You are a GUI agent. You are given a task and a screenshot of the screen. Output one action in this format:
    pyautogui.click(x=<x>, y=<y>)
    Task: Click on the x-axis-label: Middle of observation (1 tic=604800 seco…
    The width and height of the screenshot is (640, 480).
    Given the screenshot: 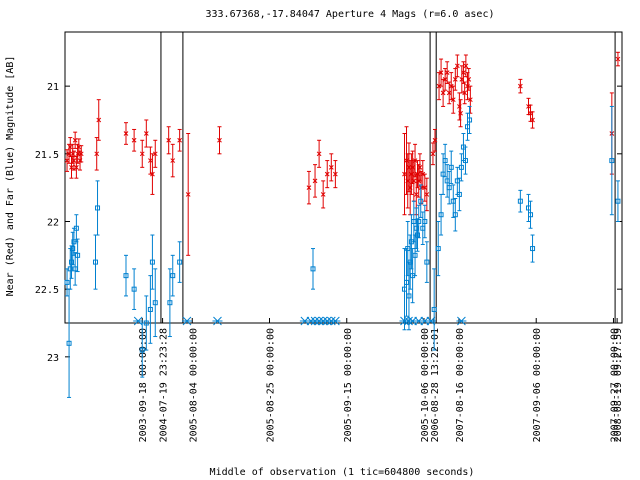 What is the action you would take?
    pyautogui.click(x=342, y=472)
    